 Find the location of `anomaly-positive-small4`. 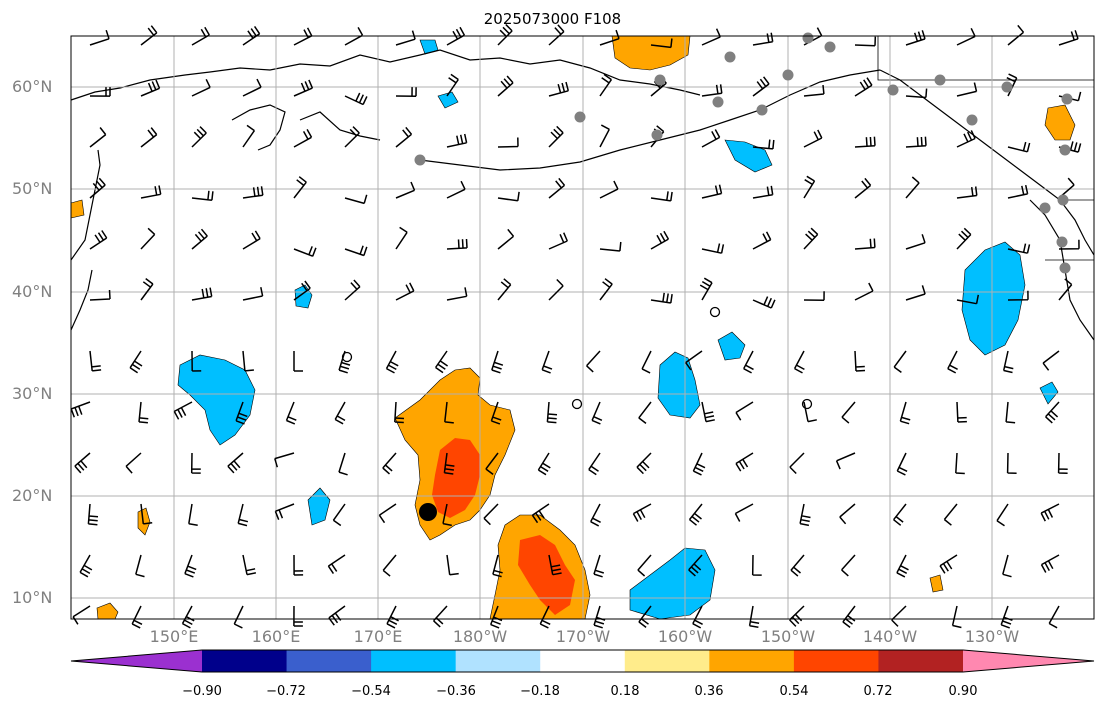

anomaly-positive-small4 is located at coordinates (936, 583).